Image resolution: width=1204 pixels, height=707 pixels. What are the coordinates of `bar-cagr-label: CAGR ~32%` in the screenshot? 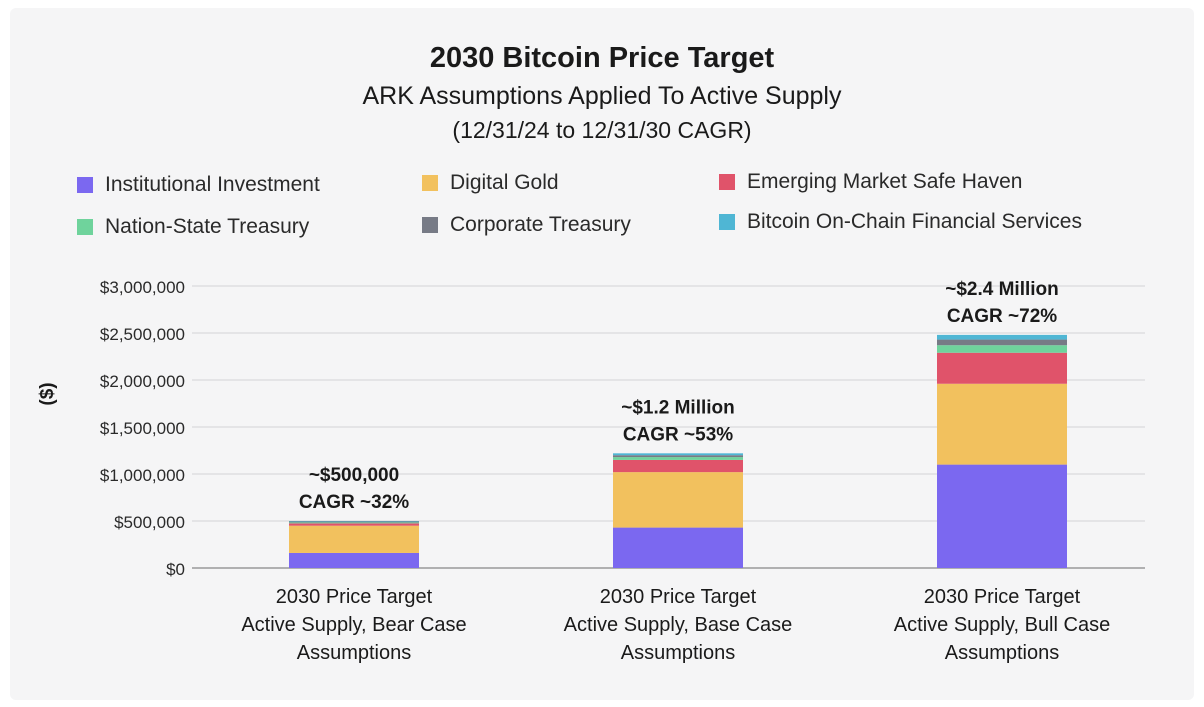 It's located at (354, 502).